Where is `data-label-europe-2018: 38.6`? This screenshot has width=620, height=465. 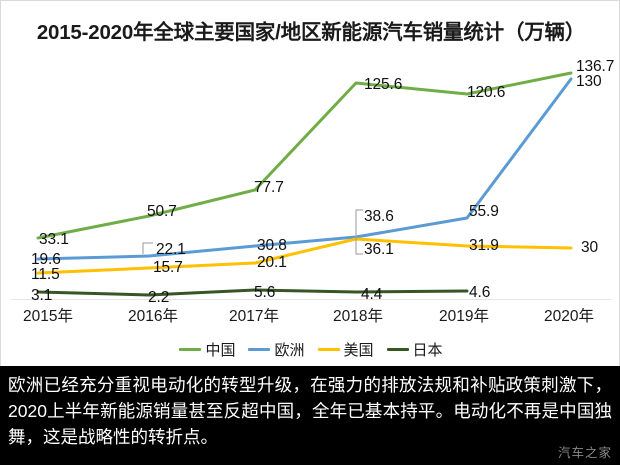
data-label-europe-2018: 38.6 is located at coordinates (379, 216).